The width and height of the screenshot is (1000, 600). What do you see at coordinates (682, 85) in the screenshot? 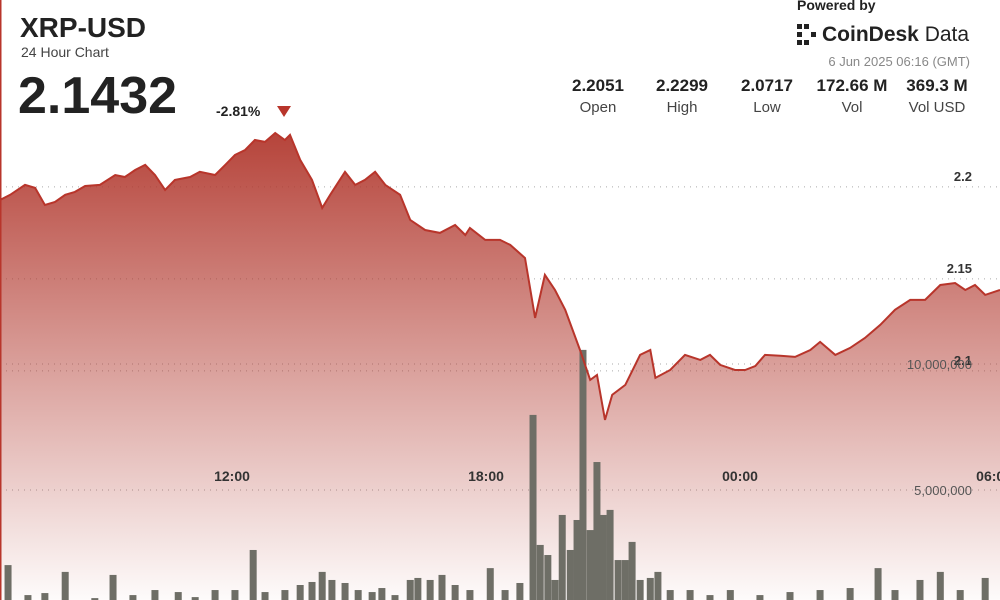
I see `stat-value: 2.2299` at bounding box center [682, 85].